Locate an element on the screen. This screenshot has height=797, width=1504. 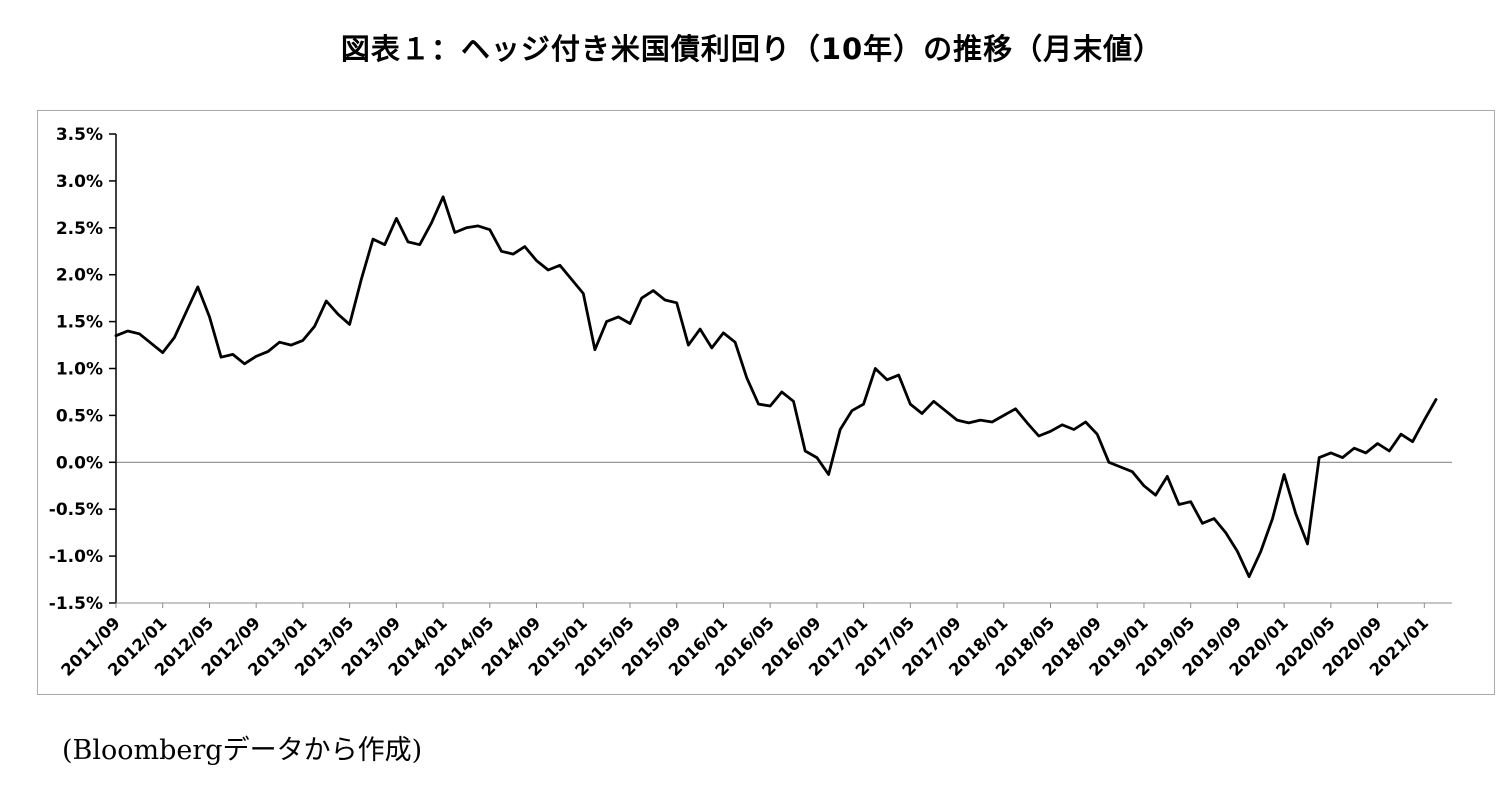
y-tick-label: 2.0% is located at coordinates (79, 276).